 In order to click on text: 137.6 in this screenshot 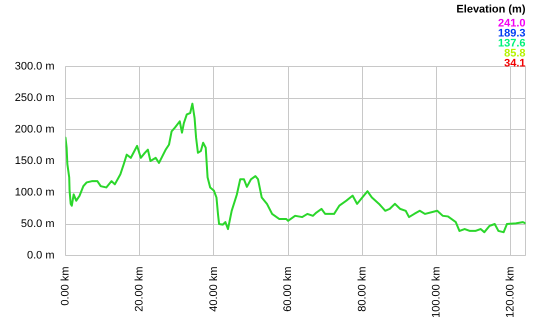, I will do `click(512, 44)`.